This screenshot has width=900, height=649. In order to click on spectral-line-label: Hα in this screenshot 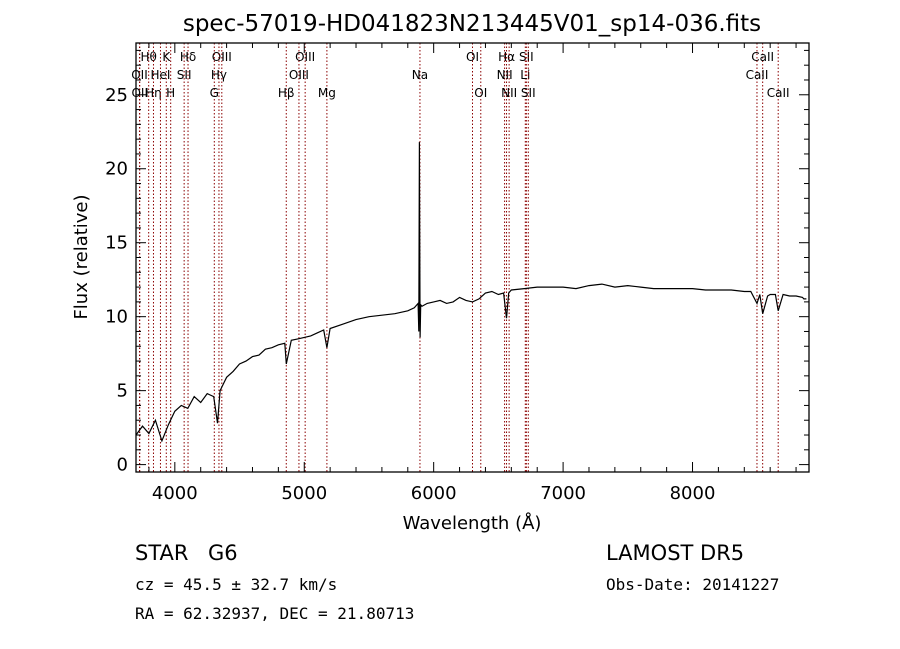, I will do `click(506, 57)`.